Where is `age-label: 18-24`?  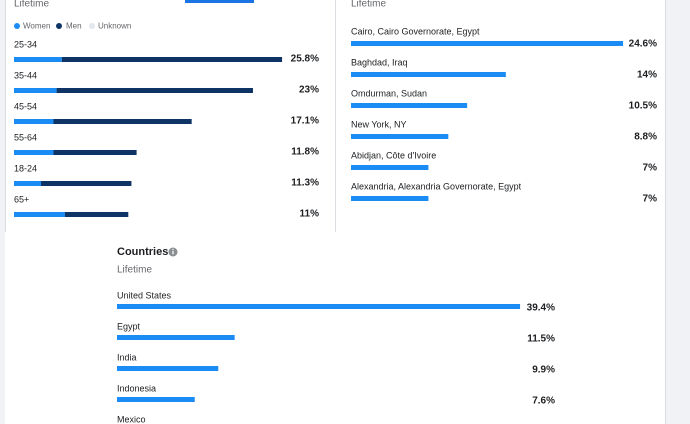
age-label: 18-24 is located at coordinates (25, 168).